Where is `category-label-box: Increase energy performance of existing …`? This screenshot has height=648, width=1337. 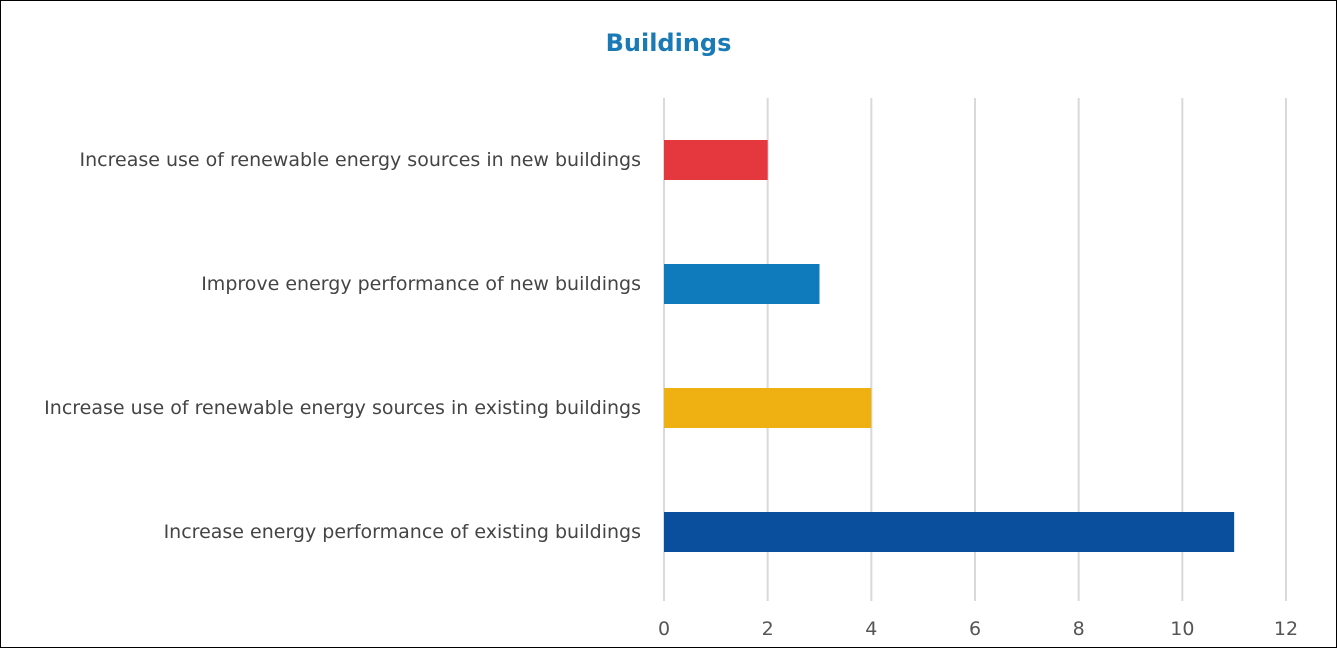
category-label-box: Increase energy performance of existing … is located at coordinates (331, 532).